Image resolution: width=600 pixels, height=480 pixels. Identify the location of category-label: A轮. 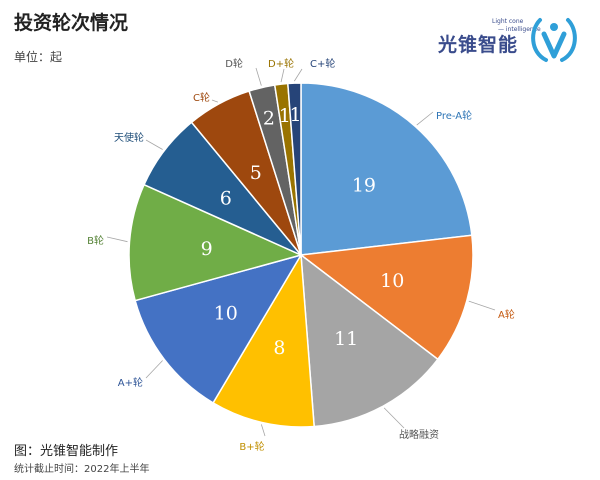
(506, 314).